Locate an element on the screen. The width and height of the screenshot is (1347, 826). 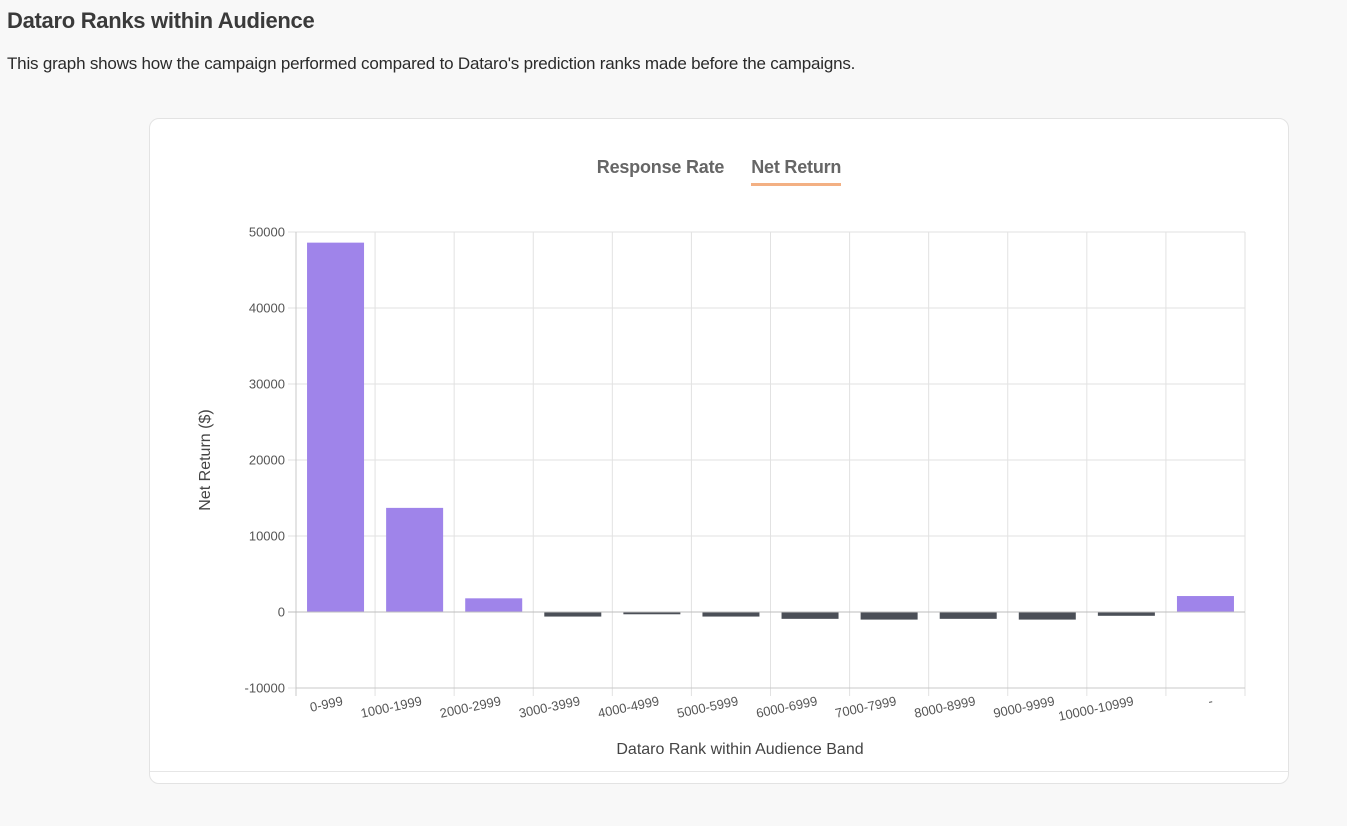
x-tick-label: 6000-6999 is located at coordinates (787, 707).